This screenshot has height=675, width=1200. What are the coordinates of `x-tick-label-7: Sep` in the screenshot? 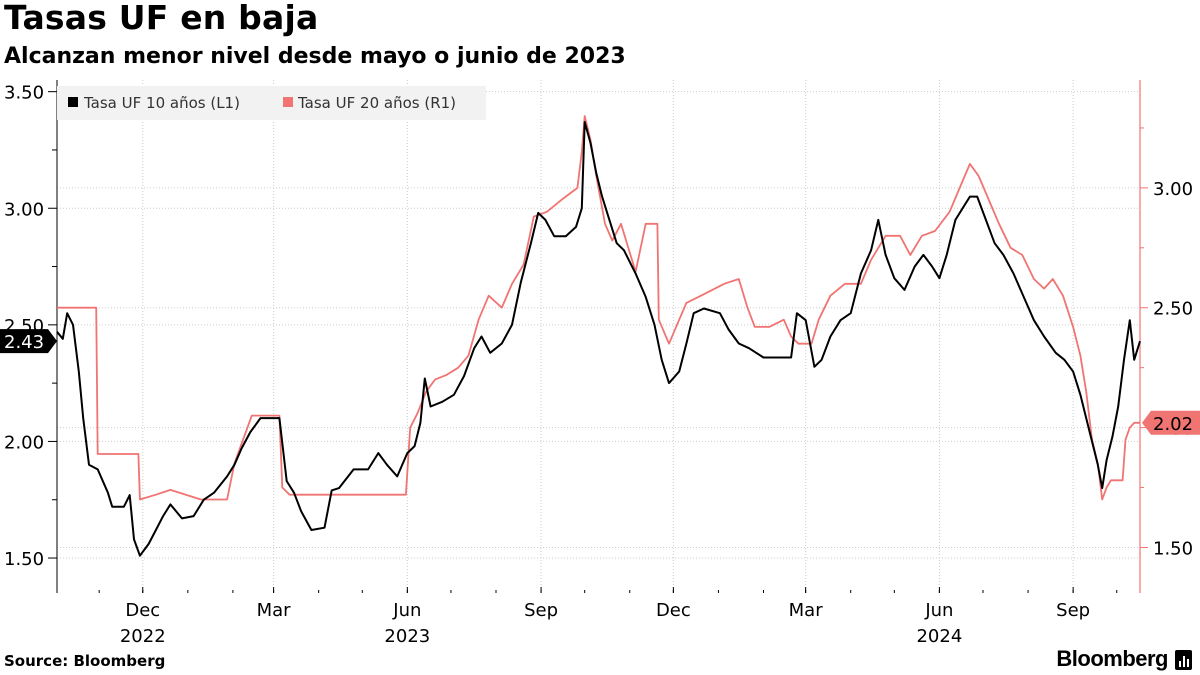 It's located at (1073, 610).